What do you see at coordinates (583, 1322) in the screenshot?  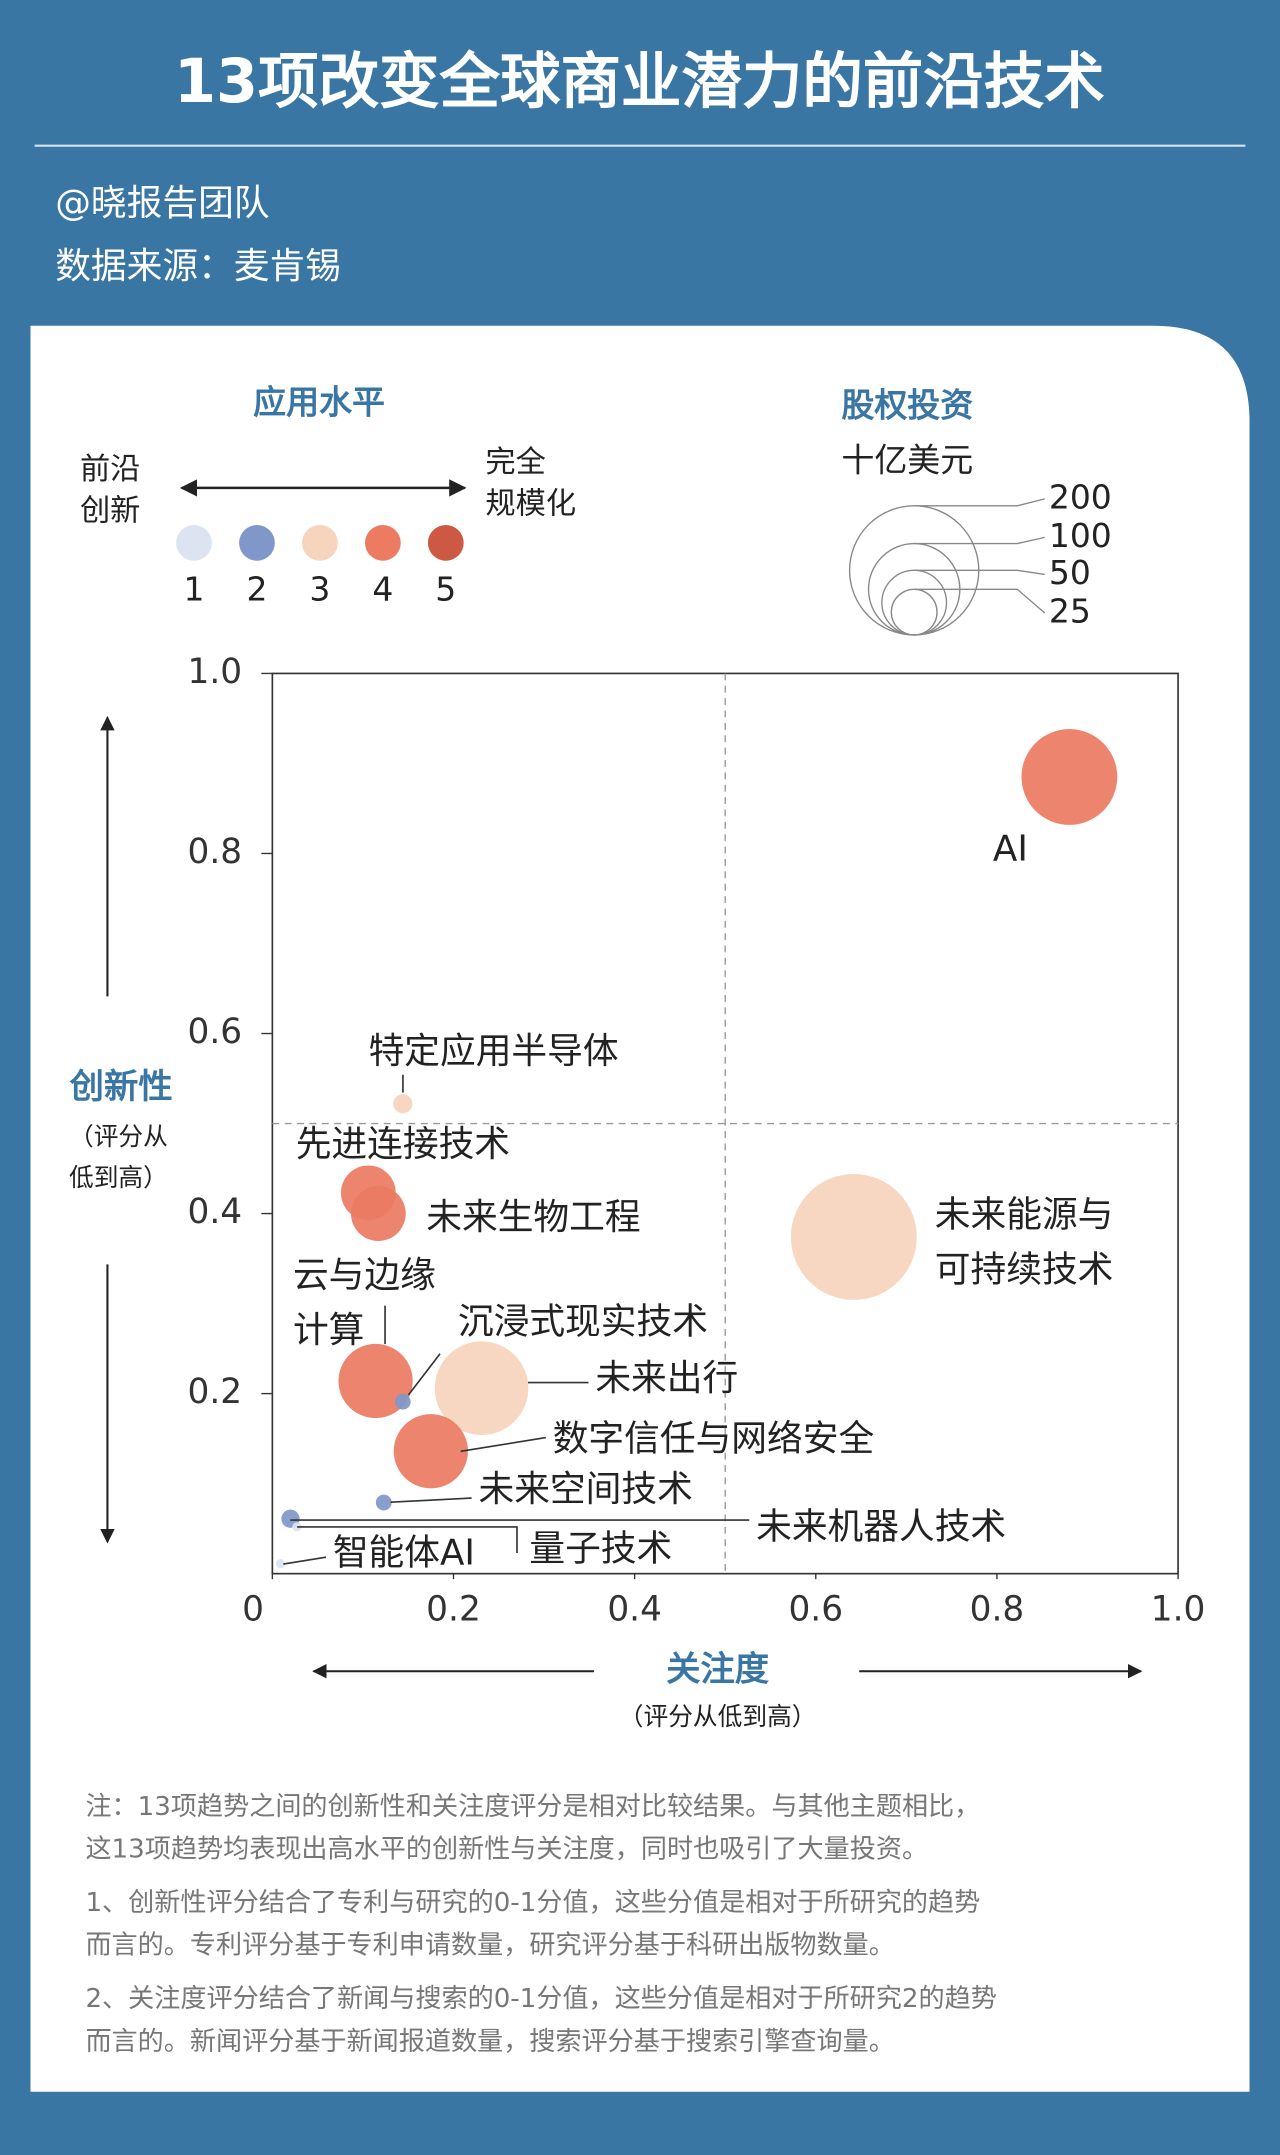 I see `bubble-label: 沉浸式现实技术` at bounding box center [583, 1322].